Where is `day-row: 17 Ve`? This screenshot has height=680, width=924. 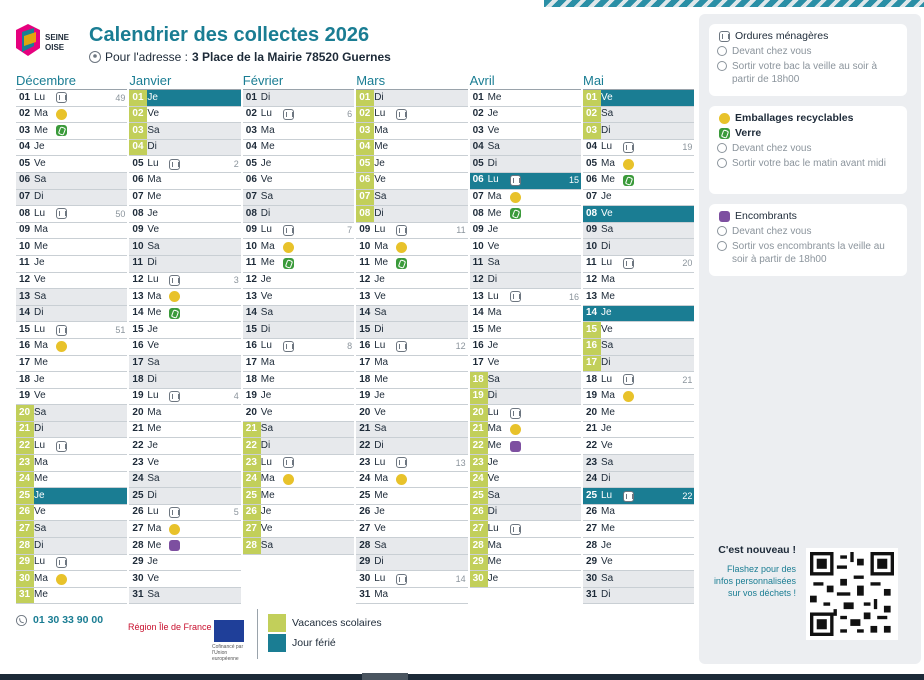
day-row: 17 Ve is located at coordinates (525, 364).